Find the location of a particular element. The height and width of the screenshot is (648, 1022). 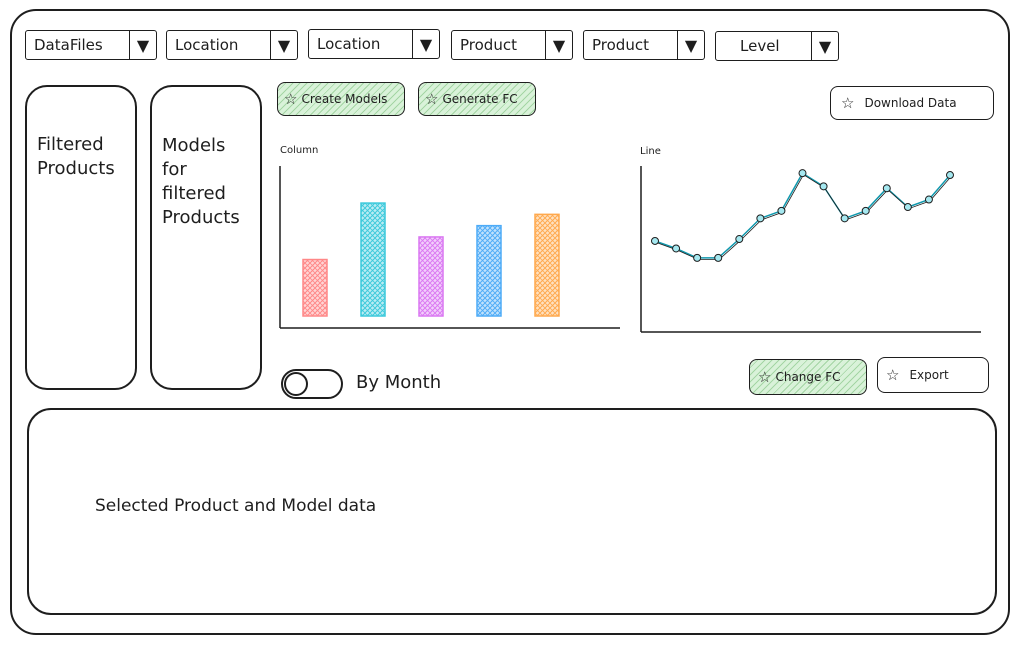

dropdown-location-1: Location ▼ is located at coordinates (232, 45).